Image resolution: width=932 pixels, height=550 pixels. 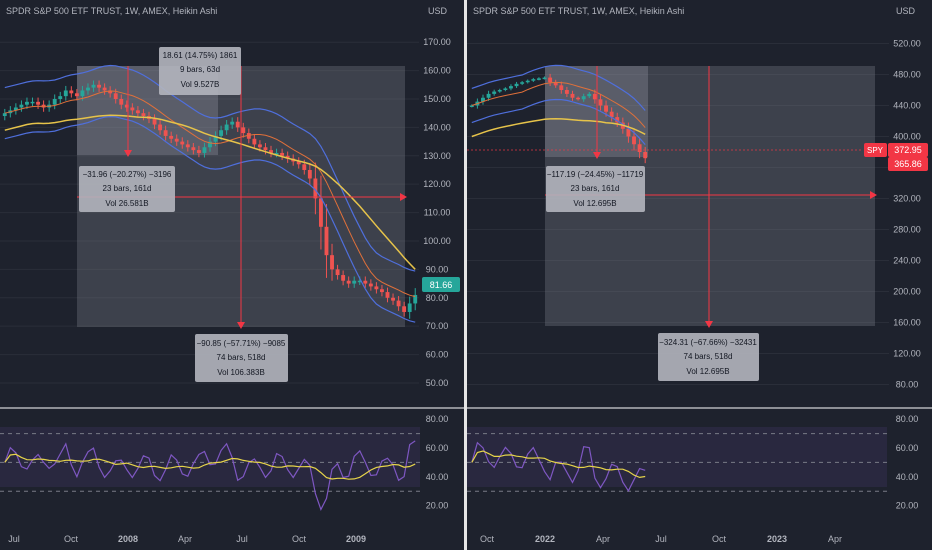 I want to click on left-measure-arrow-down, so click(x=241, y=325).